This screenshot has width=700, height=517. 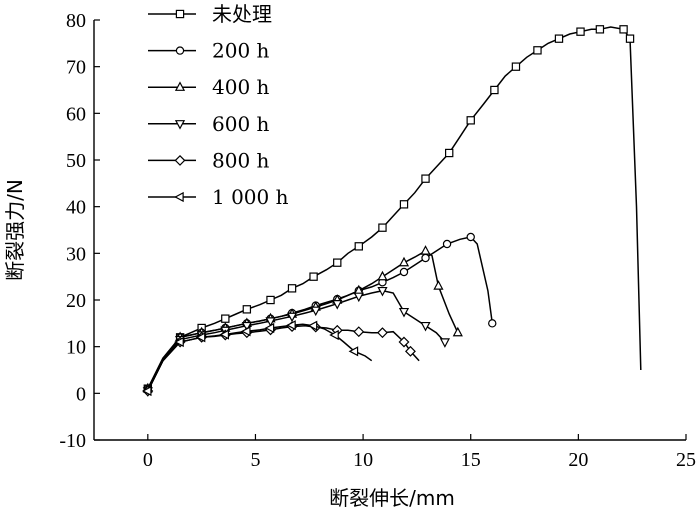 I want to click on y-axis-title: 断裂强力/N, so click(x=15, y=230).